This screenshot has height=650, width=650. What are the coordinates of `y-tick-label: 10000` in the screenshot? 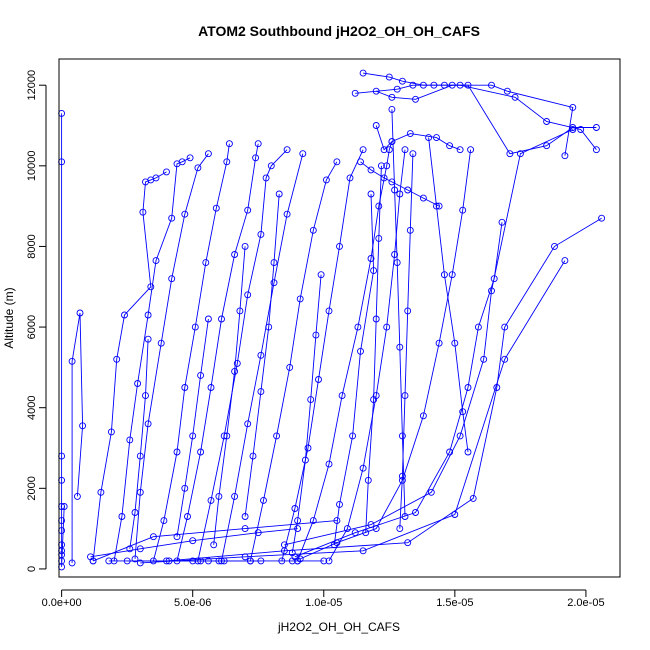 It's located at (32, 166).